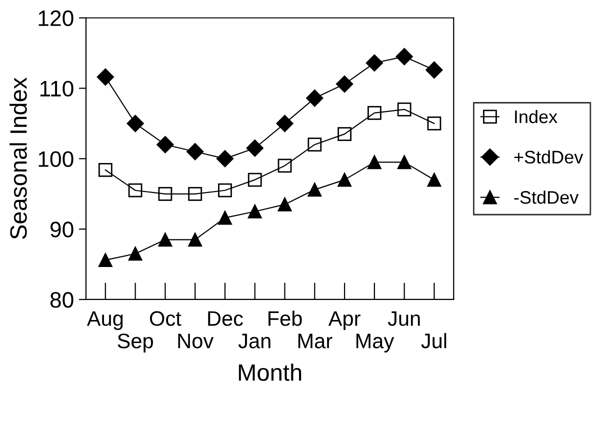  What do you see at coordinates (344, 320) in the screenshot?
I see `x-tick-label: Apr` at bounding box center [344, 320].